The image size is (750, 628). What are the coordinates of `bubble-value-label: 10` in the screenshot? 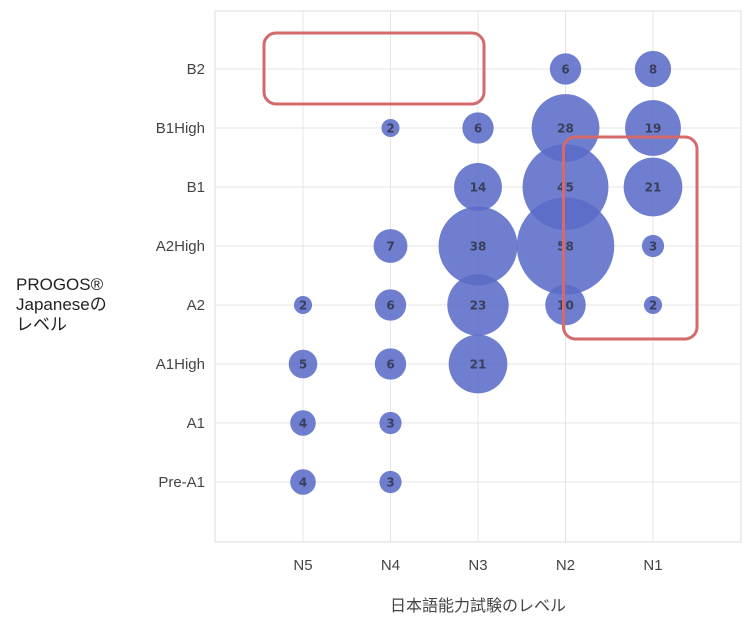 It's located at (565, 306).